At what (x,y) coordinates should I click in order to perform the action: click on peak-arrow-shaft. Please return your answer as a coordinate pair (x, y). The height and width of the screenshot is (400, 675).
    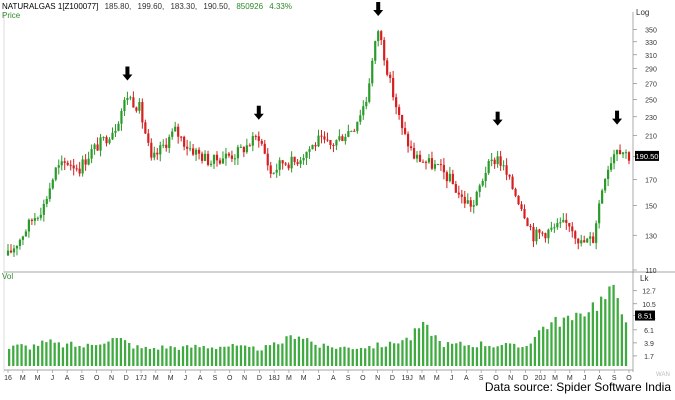
    Looking at the image, I should click on (617, 115).